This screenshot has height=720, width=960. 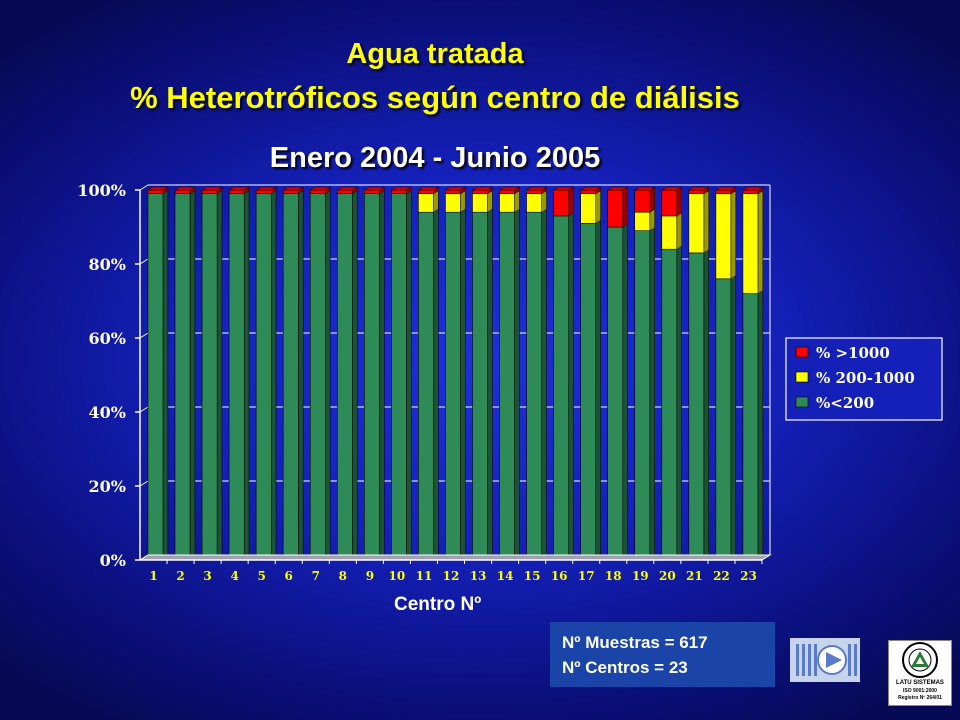 I want to click on x-tick-label: 11, so click(x=424, y=576).